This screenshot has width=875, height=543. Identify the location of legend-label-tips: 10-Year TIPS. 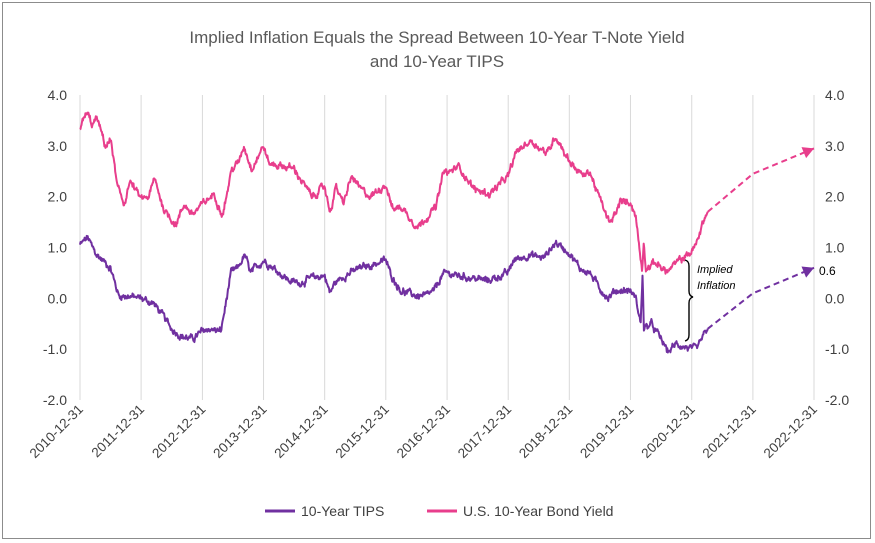
(342, 511).